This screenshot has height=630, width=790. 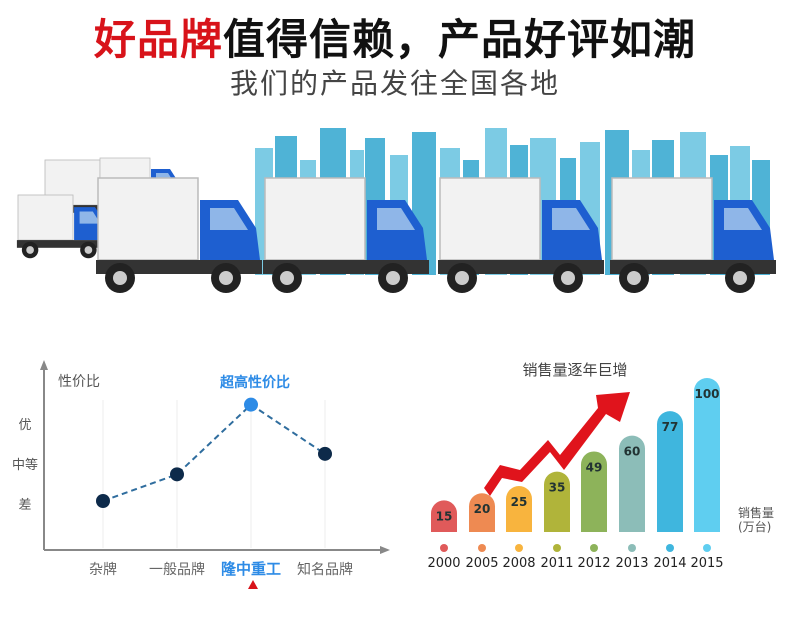 I want to click on headline-brand: 好品牌, so click(x=158, y=39).